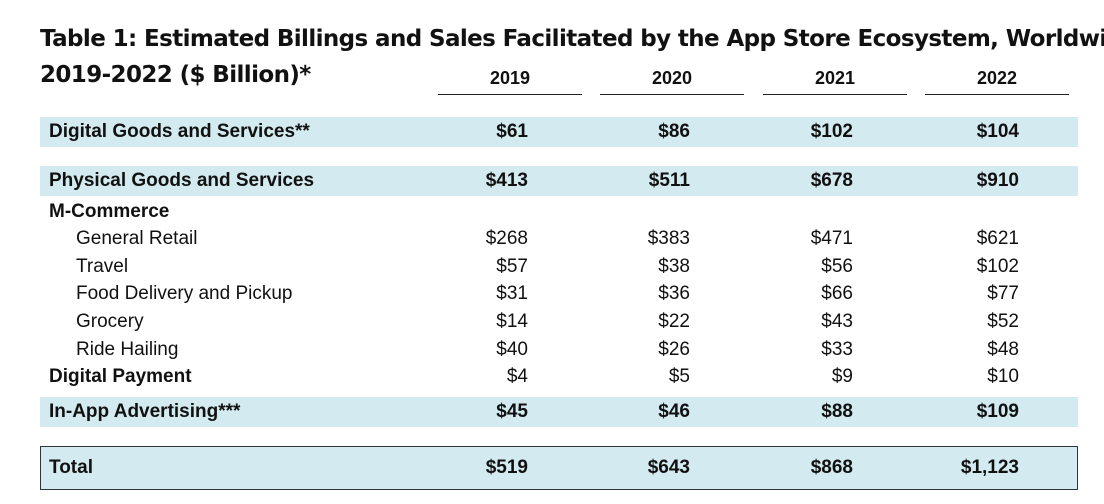 The width and height of the screenshot is (1104, 504). Describe the element at coordinates (137, 238) in the screenshot. I see `row-label: General Retail` at that location.